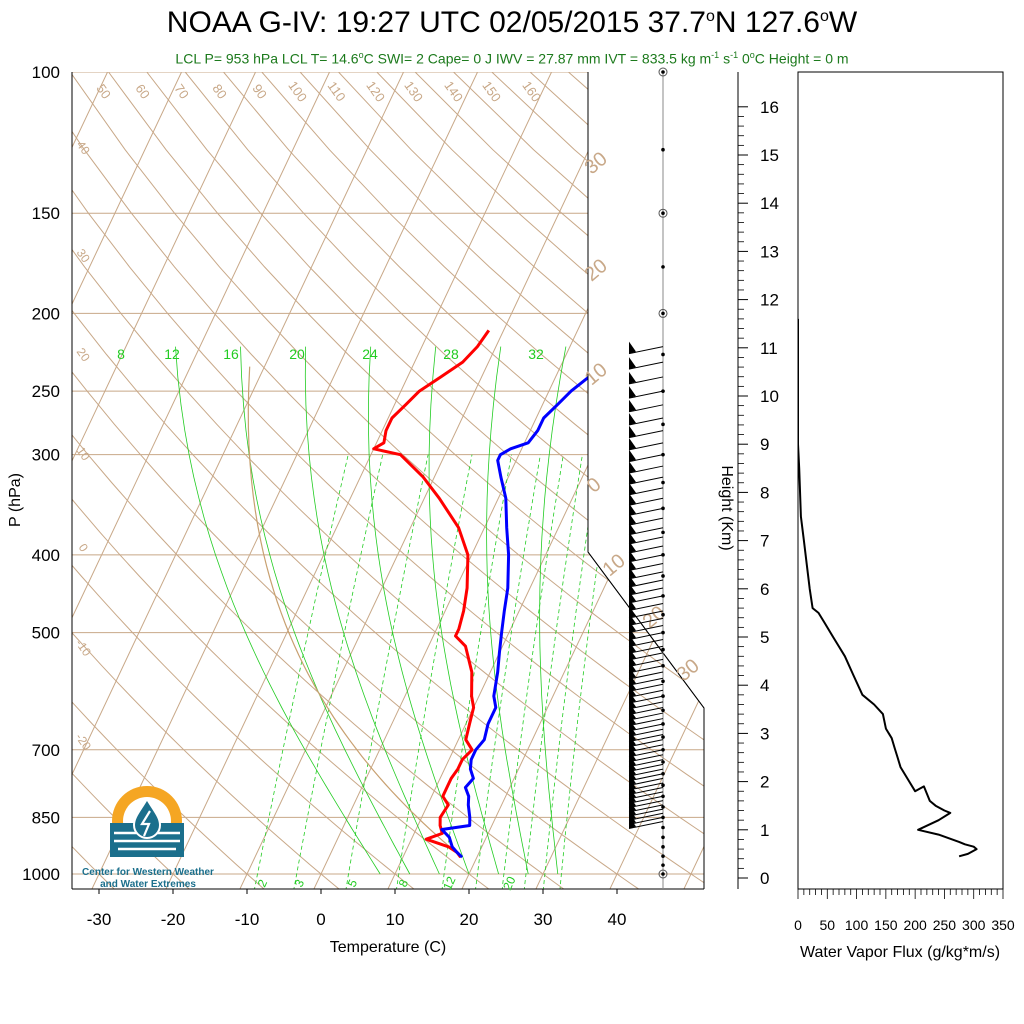 The height and width of the screenshot is (1024, 1024). I want to click on y-axis-label: P (hPa), so click(15, 500).